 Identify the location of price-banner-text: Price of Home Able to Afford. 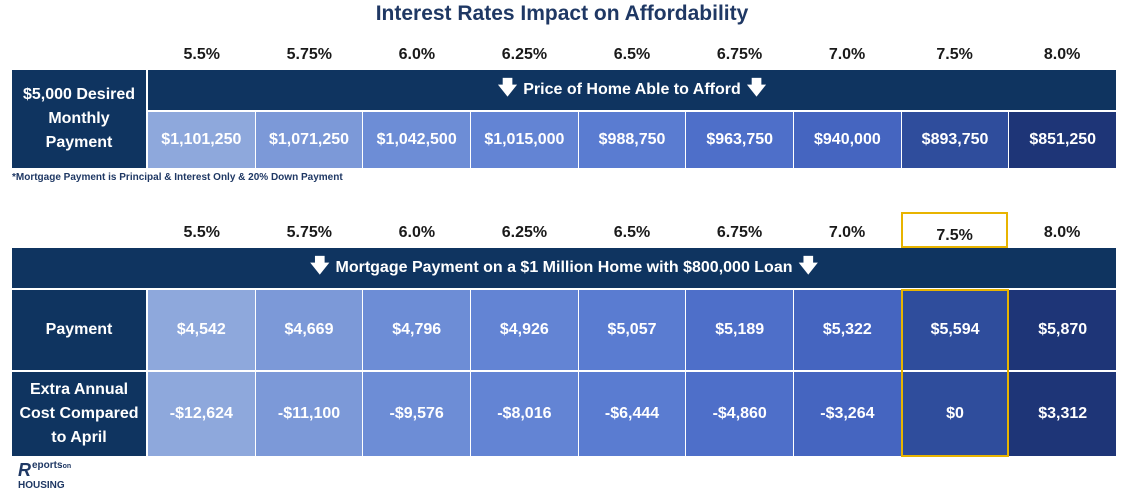
(632, 89).